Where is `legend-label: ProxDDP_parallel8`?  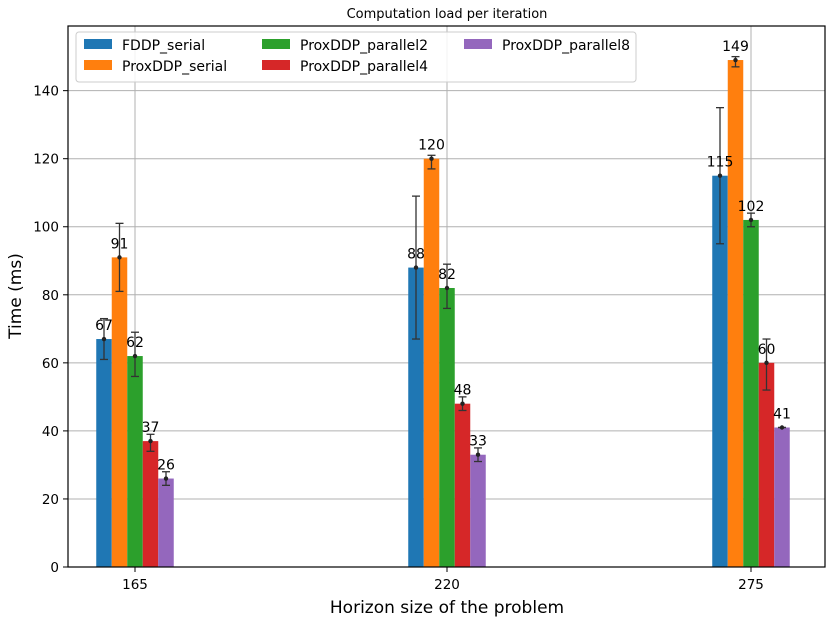
legend-label: ProxDDP_parallel8 is located at coordinates (566, 46).